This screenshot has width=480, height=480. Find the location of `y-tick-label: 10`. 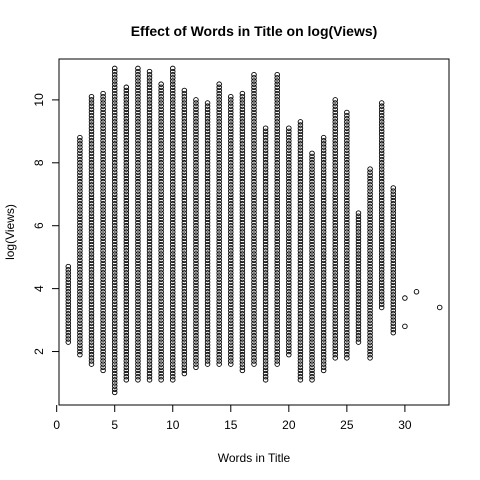

y-tick-label: 10 is located at coordinates (39, 100).